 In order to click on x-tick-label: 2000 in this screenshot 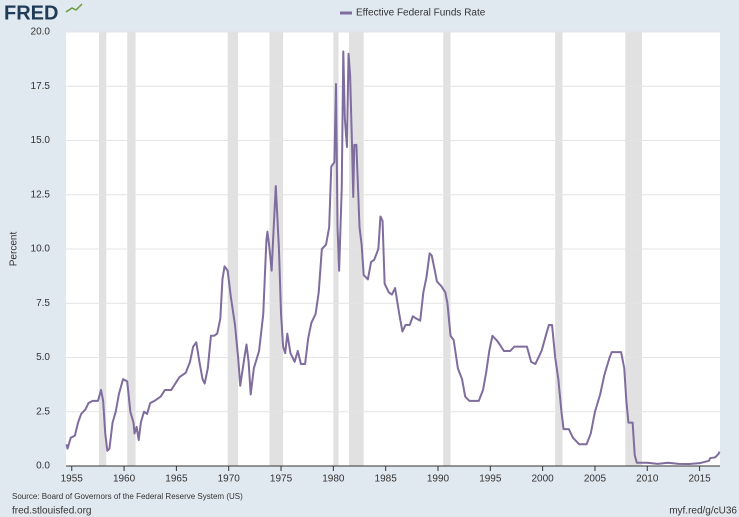, I will do `click(543, 479)`.